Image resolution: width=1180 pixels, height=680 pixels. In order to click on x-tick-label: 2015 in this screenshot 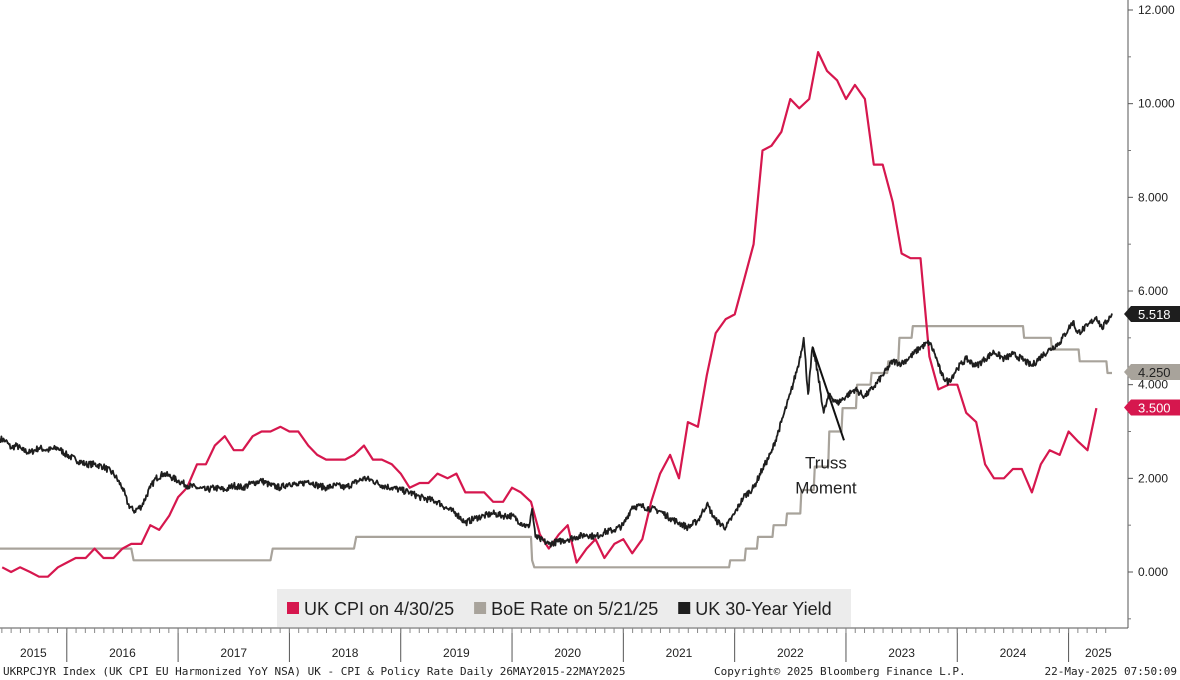, I will do `click(33, 653)`.